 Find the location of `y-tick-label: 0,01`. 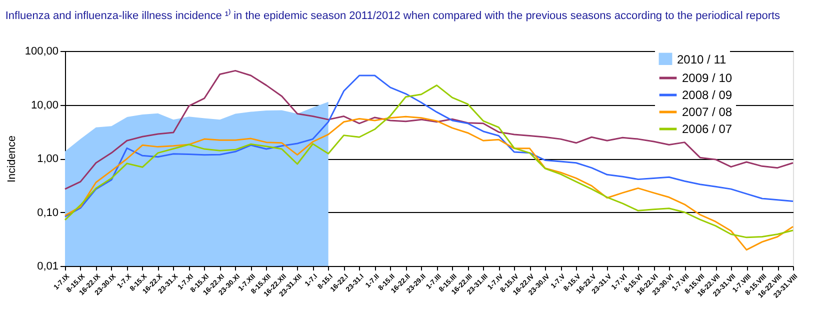

y-tick-label: 0,01 is located at coordinates (47, 266).